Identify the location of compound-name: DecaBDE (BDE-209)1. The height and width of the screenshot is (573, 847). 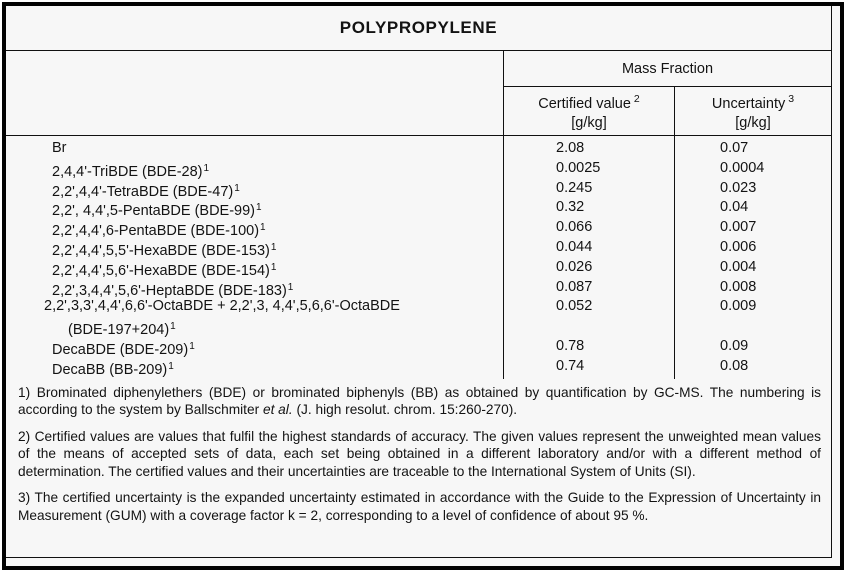
(123, 349).